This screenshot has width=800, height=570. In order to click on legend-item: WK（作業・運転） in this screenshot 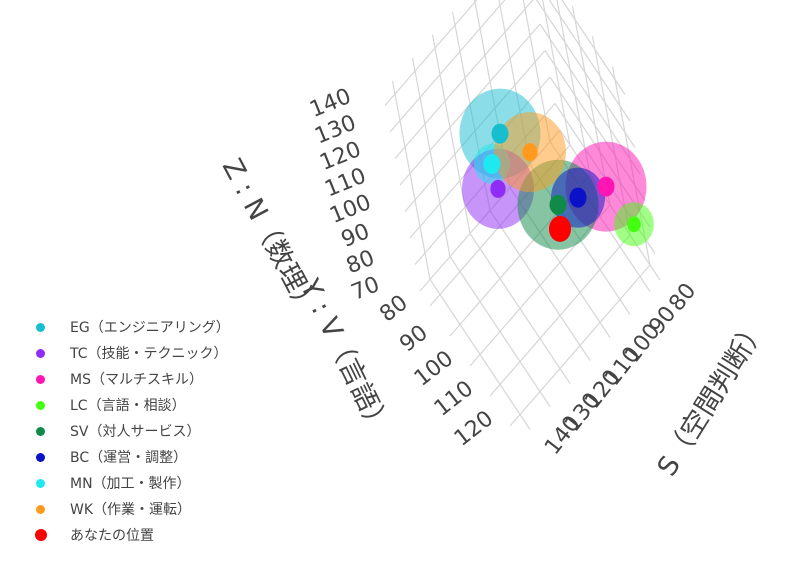, I will do `click(133, 509)`.